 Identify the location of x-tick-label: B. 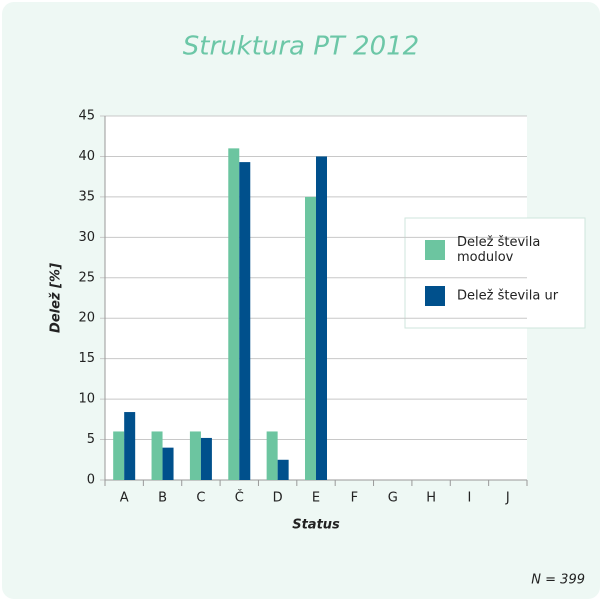
(162, 498).